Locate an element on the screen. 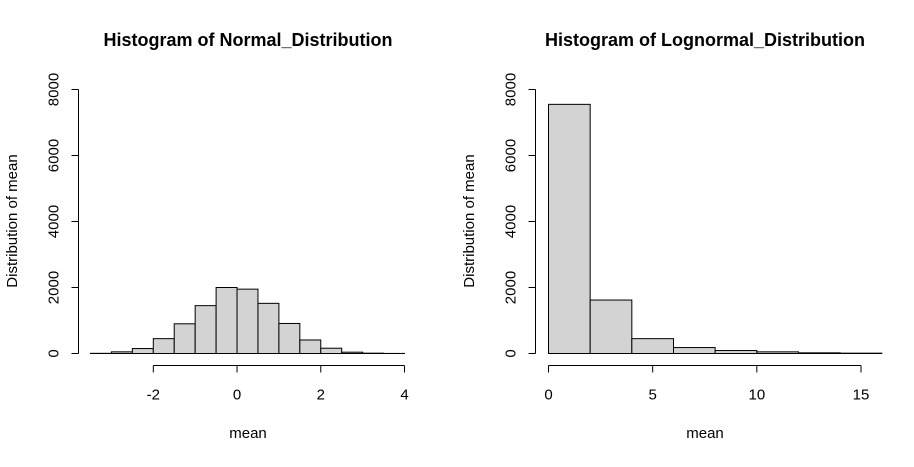  lognormal-x-tick-label: 0 is located at coordinates (548, 395).